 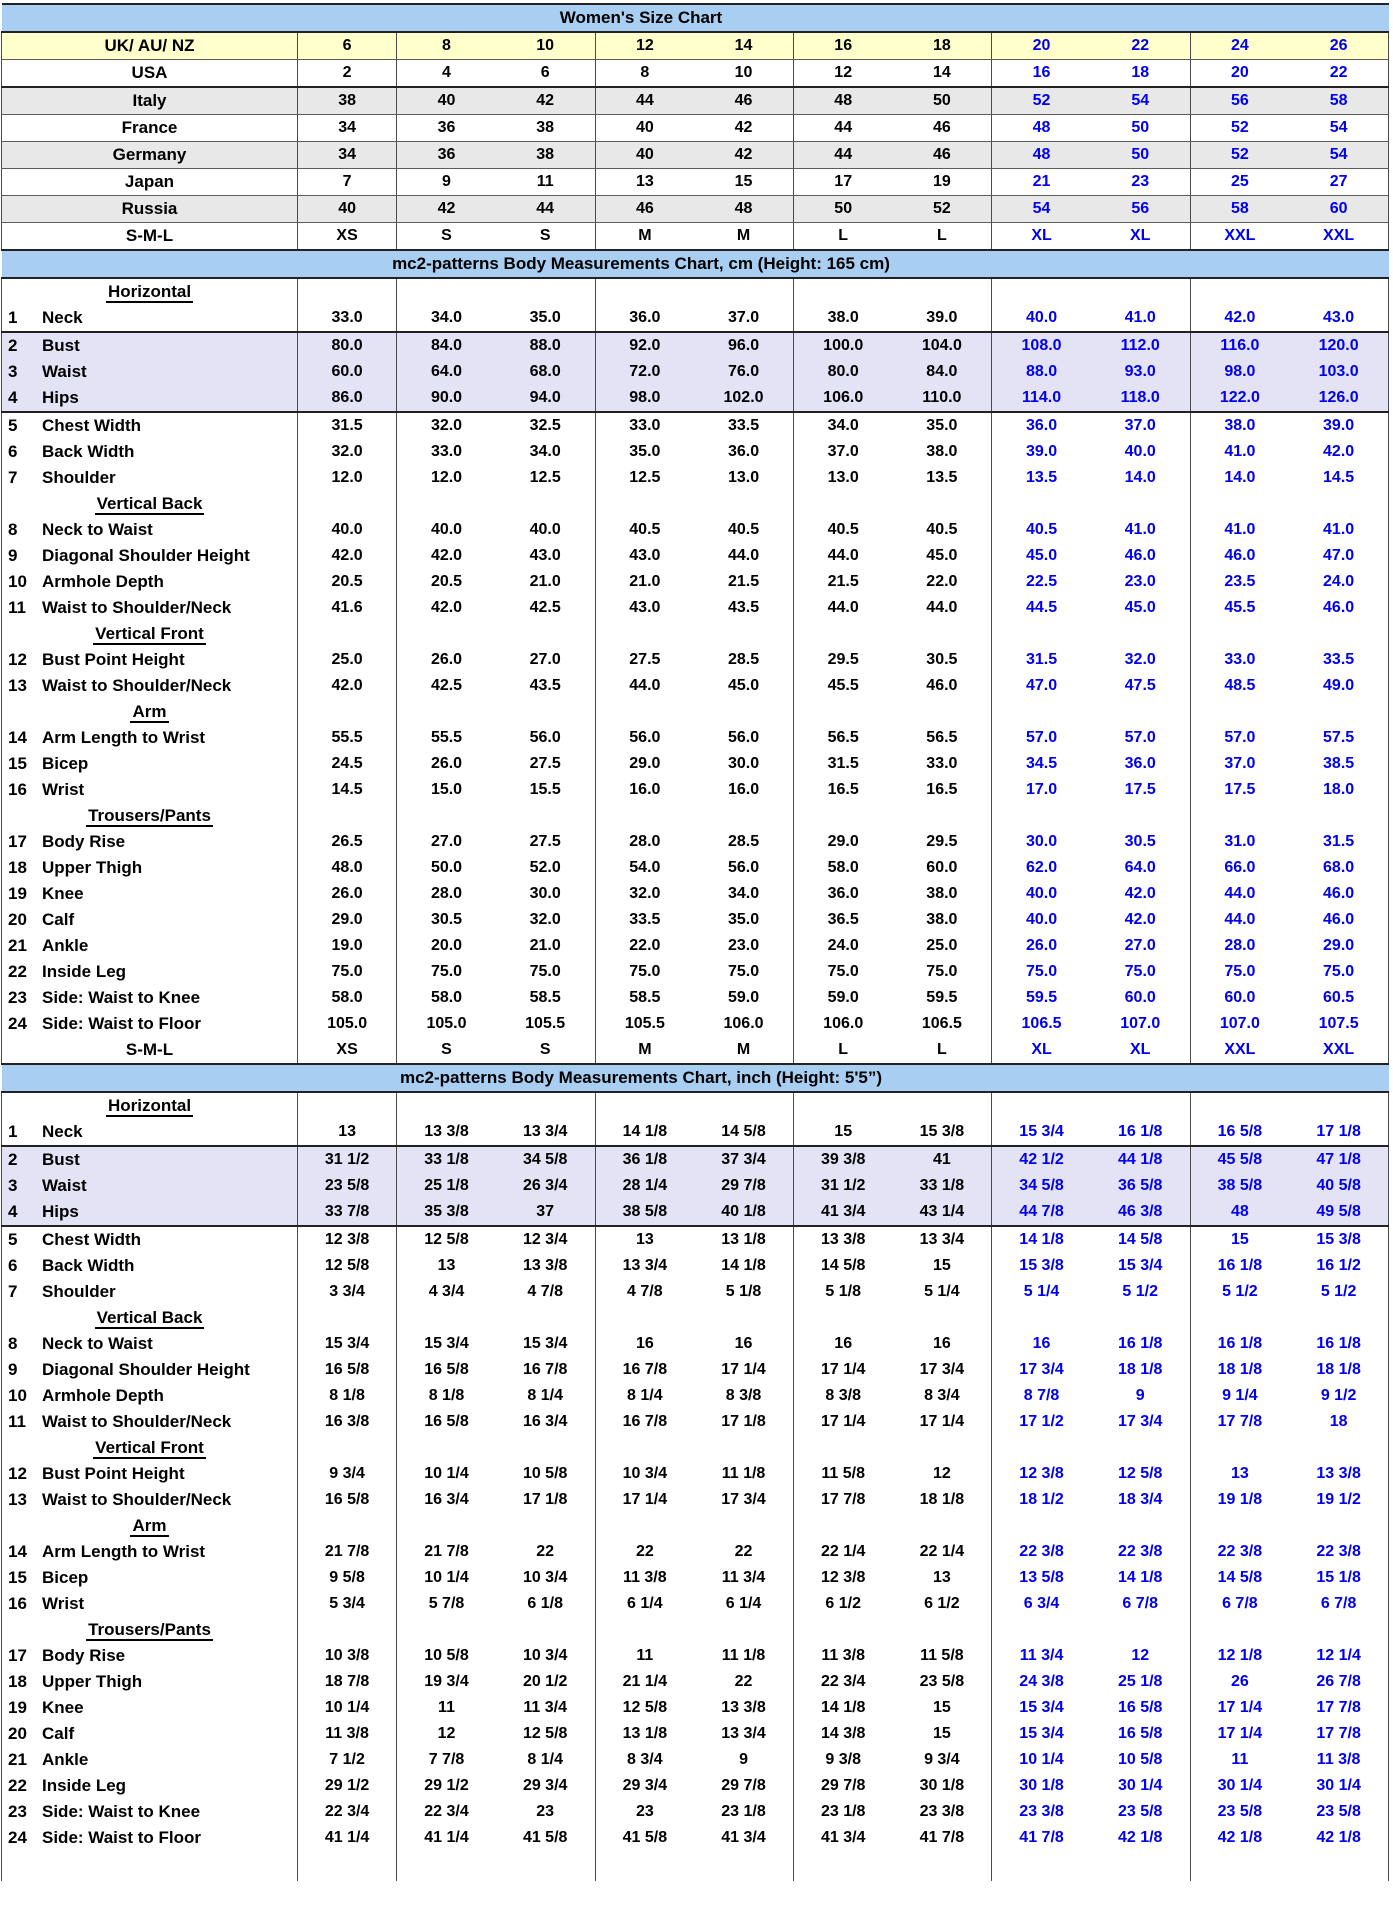 What do you see at coordinates (1339, 868) in the screenshot?
I see `value-cell: 68.0` at bounding box center [1339, 868].